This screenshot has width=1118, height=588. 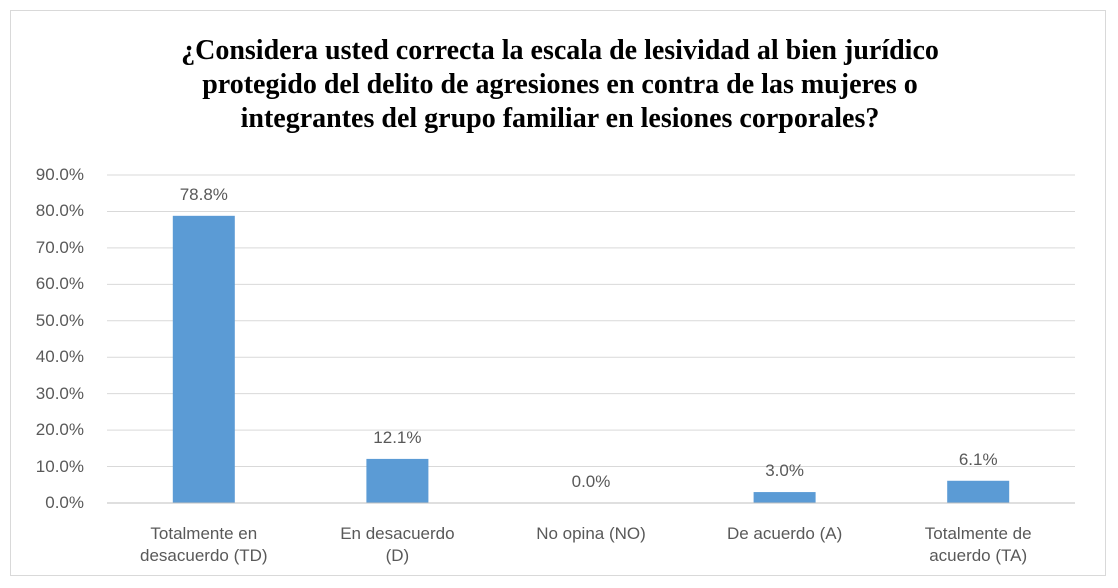 I want to click on x-tick-label: Totalmente de acuerdo (TA), so click(x=978, y=544).